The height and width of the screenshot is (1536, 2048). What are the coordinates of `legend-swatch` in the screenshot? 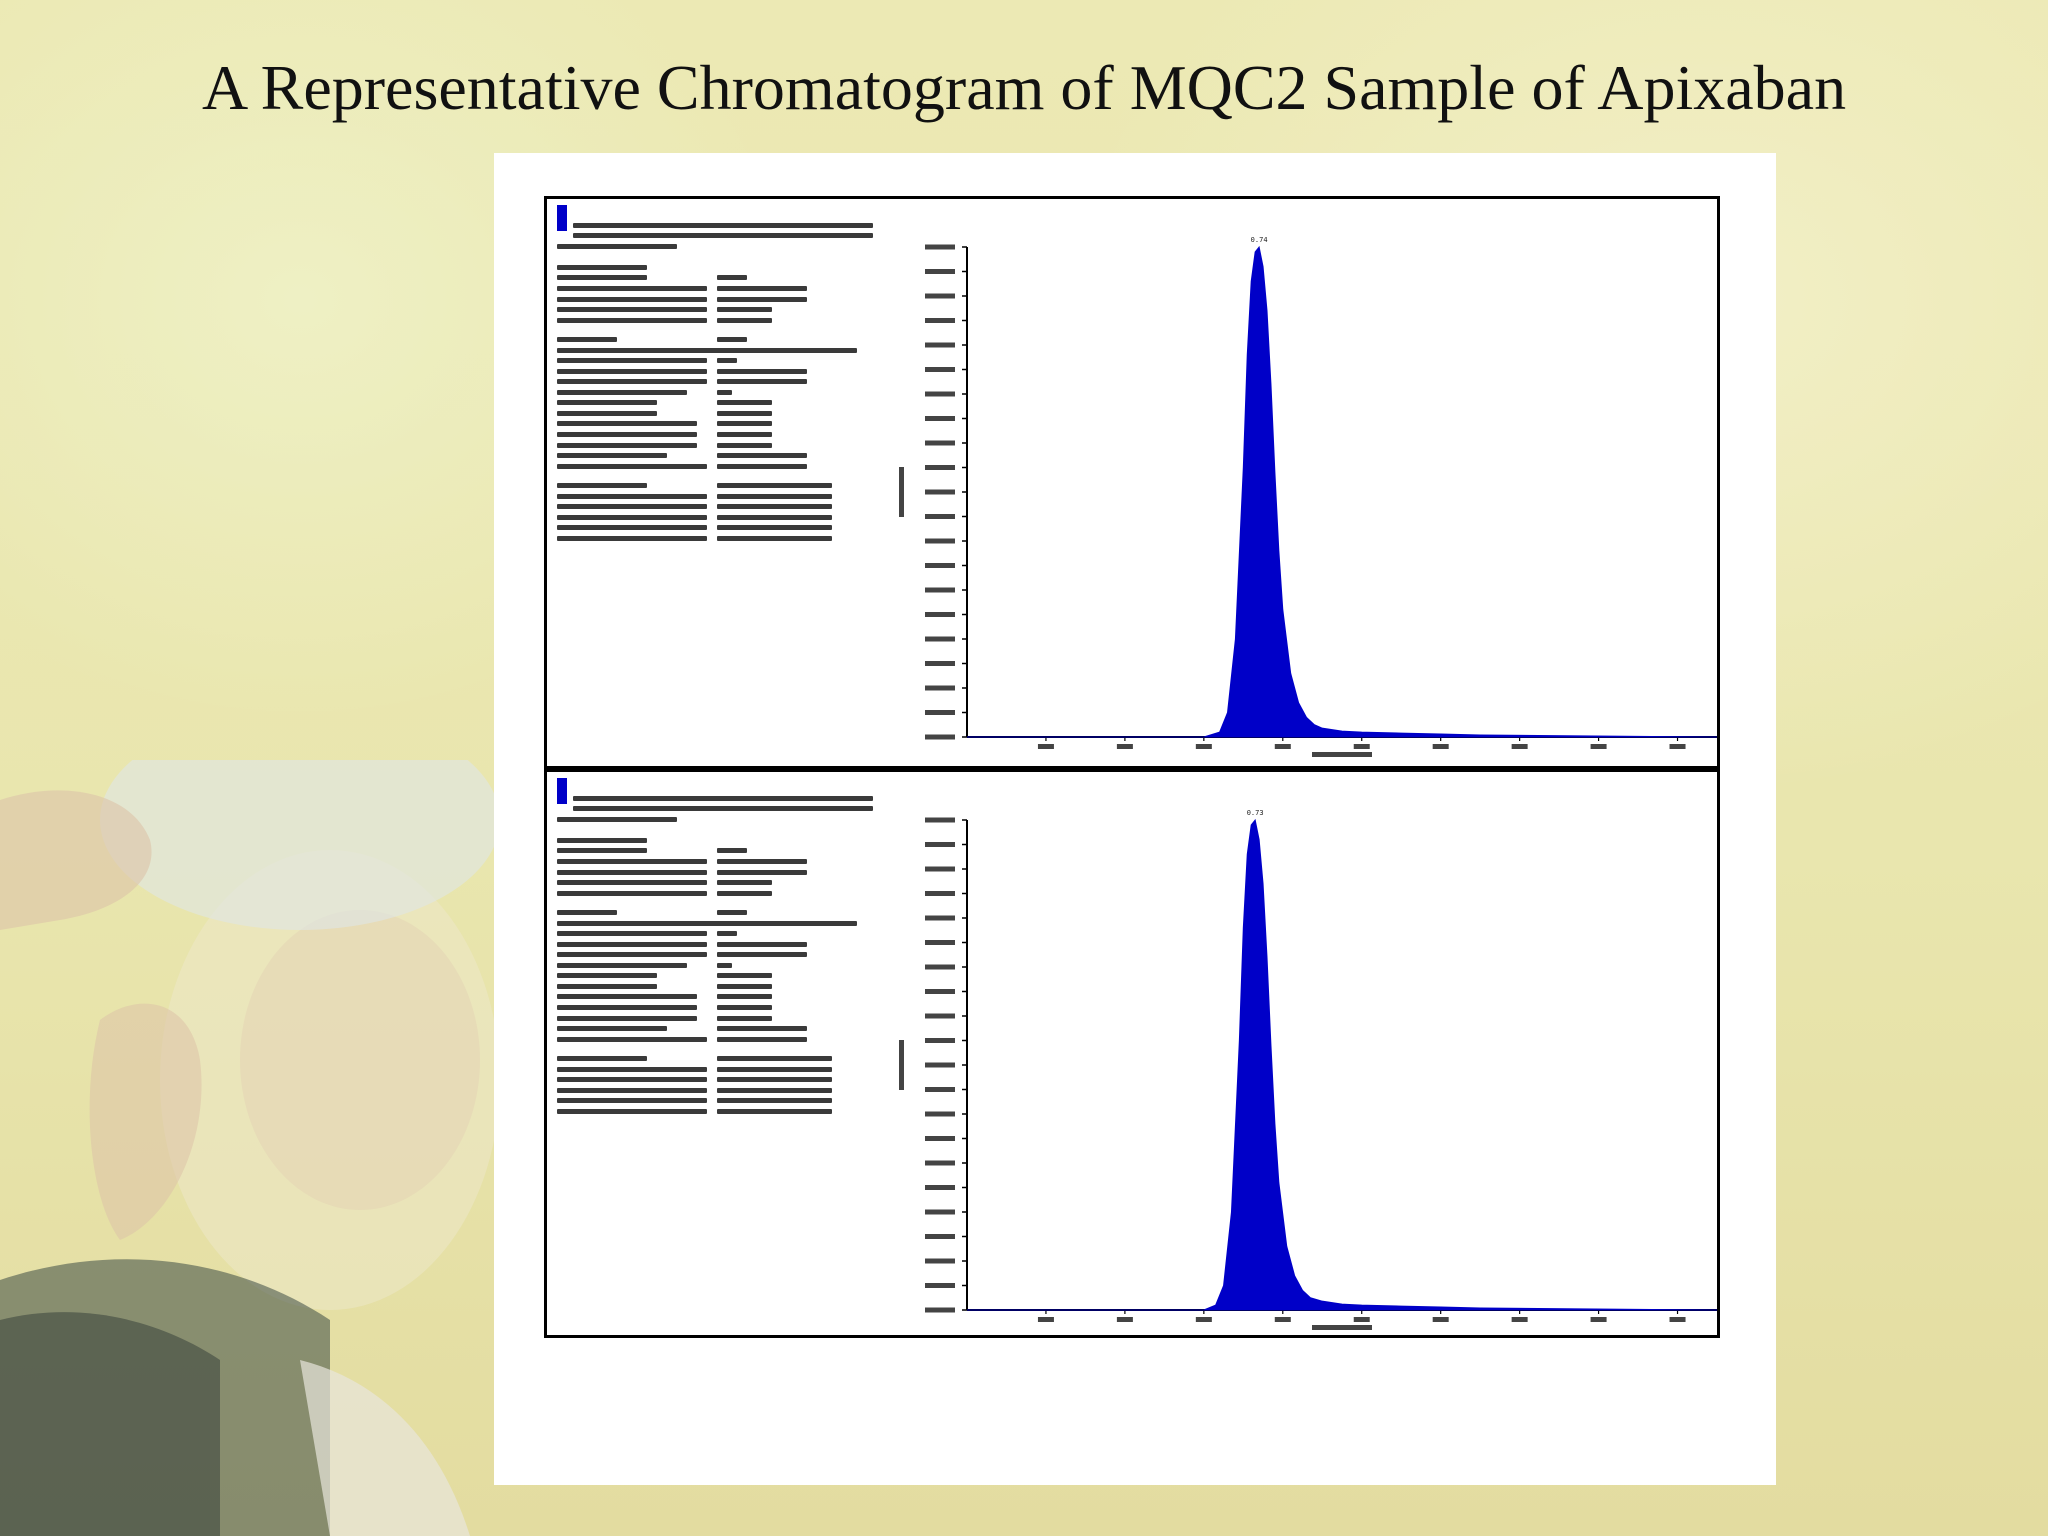 It's located at (562, 791).